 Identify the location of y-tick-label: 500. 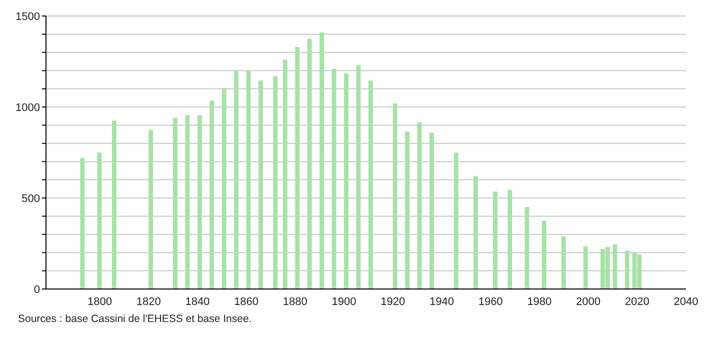
(31, 198).